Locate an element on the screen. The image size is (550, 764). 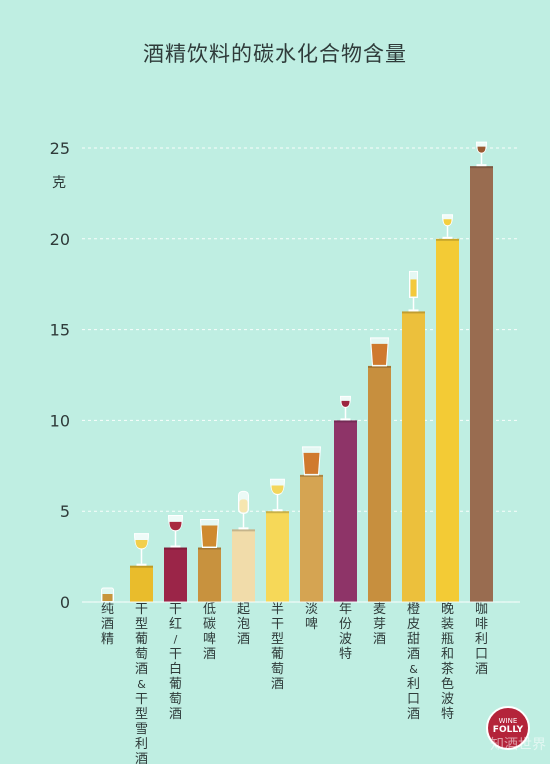
category-label: 麦芽酒 is located at coordinates (379, 624).